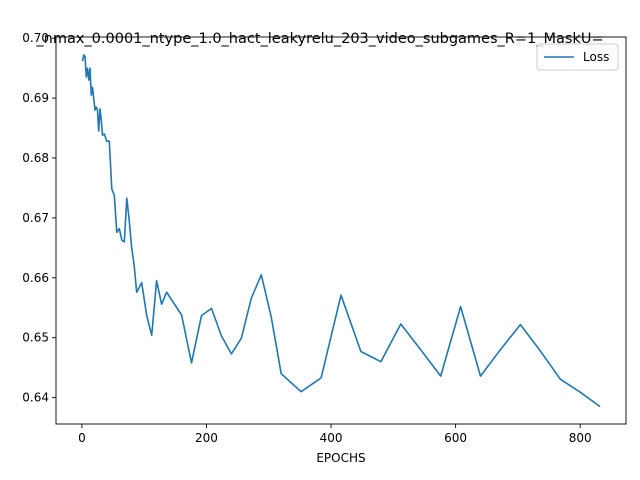 This screenshot has height=480, width=640. I want to click on y-tick-label: 0.70, so click(35, 38).